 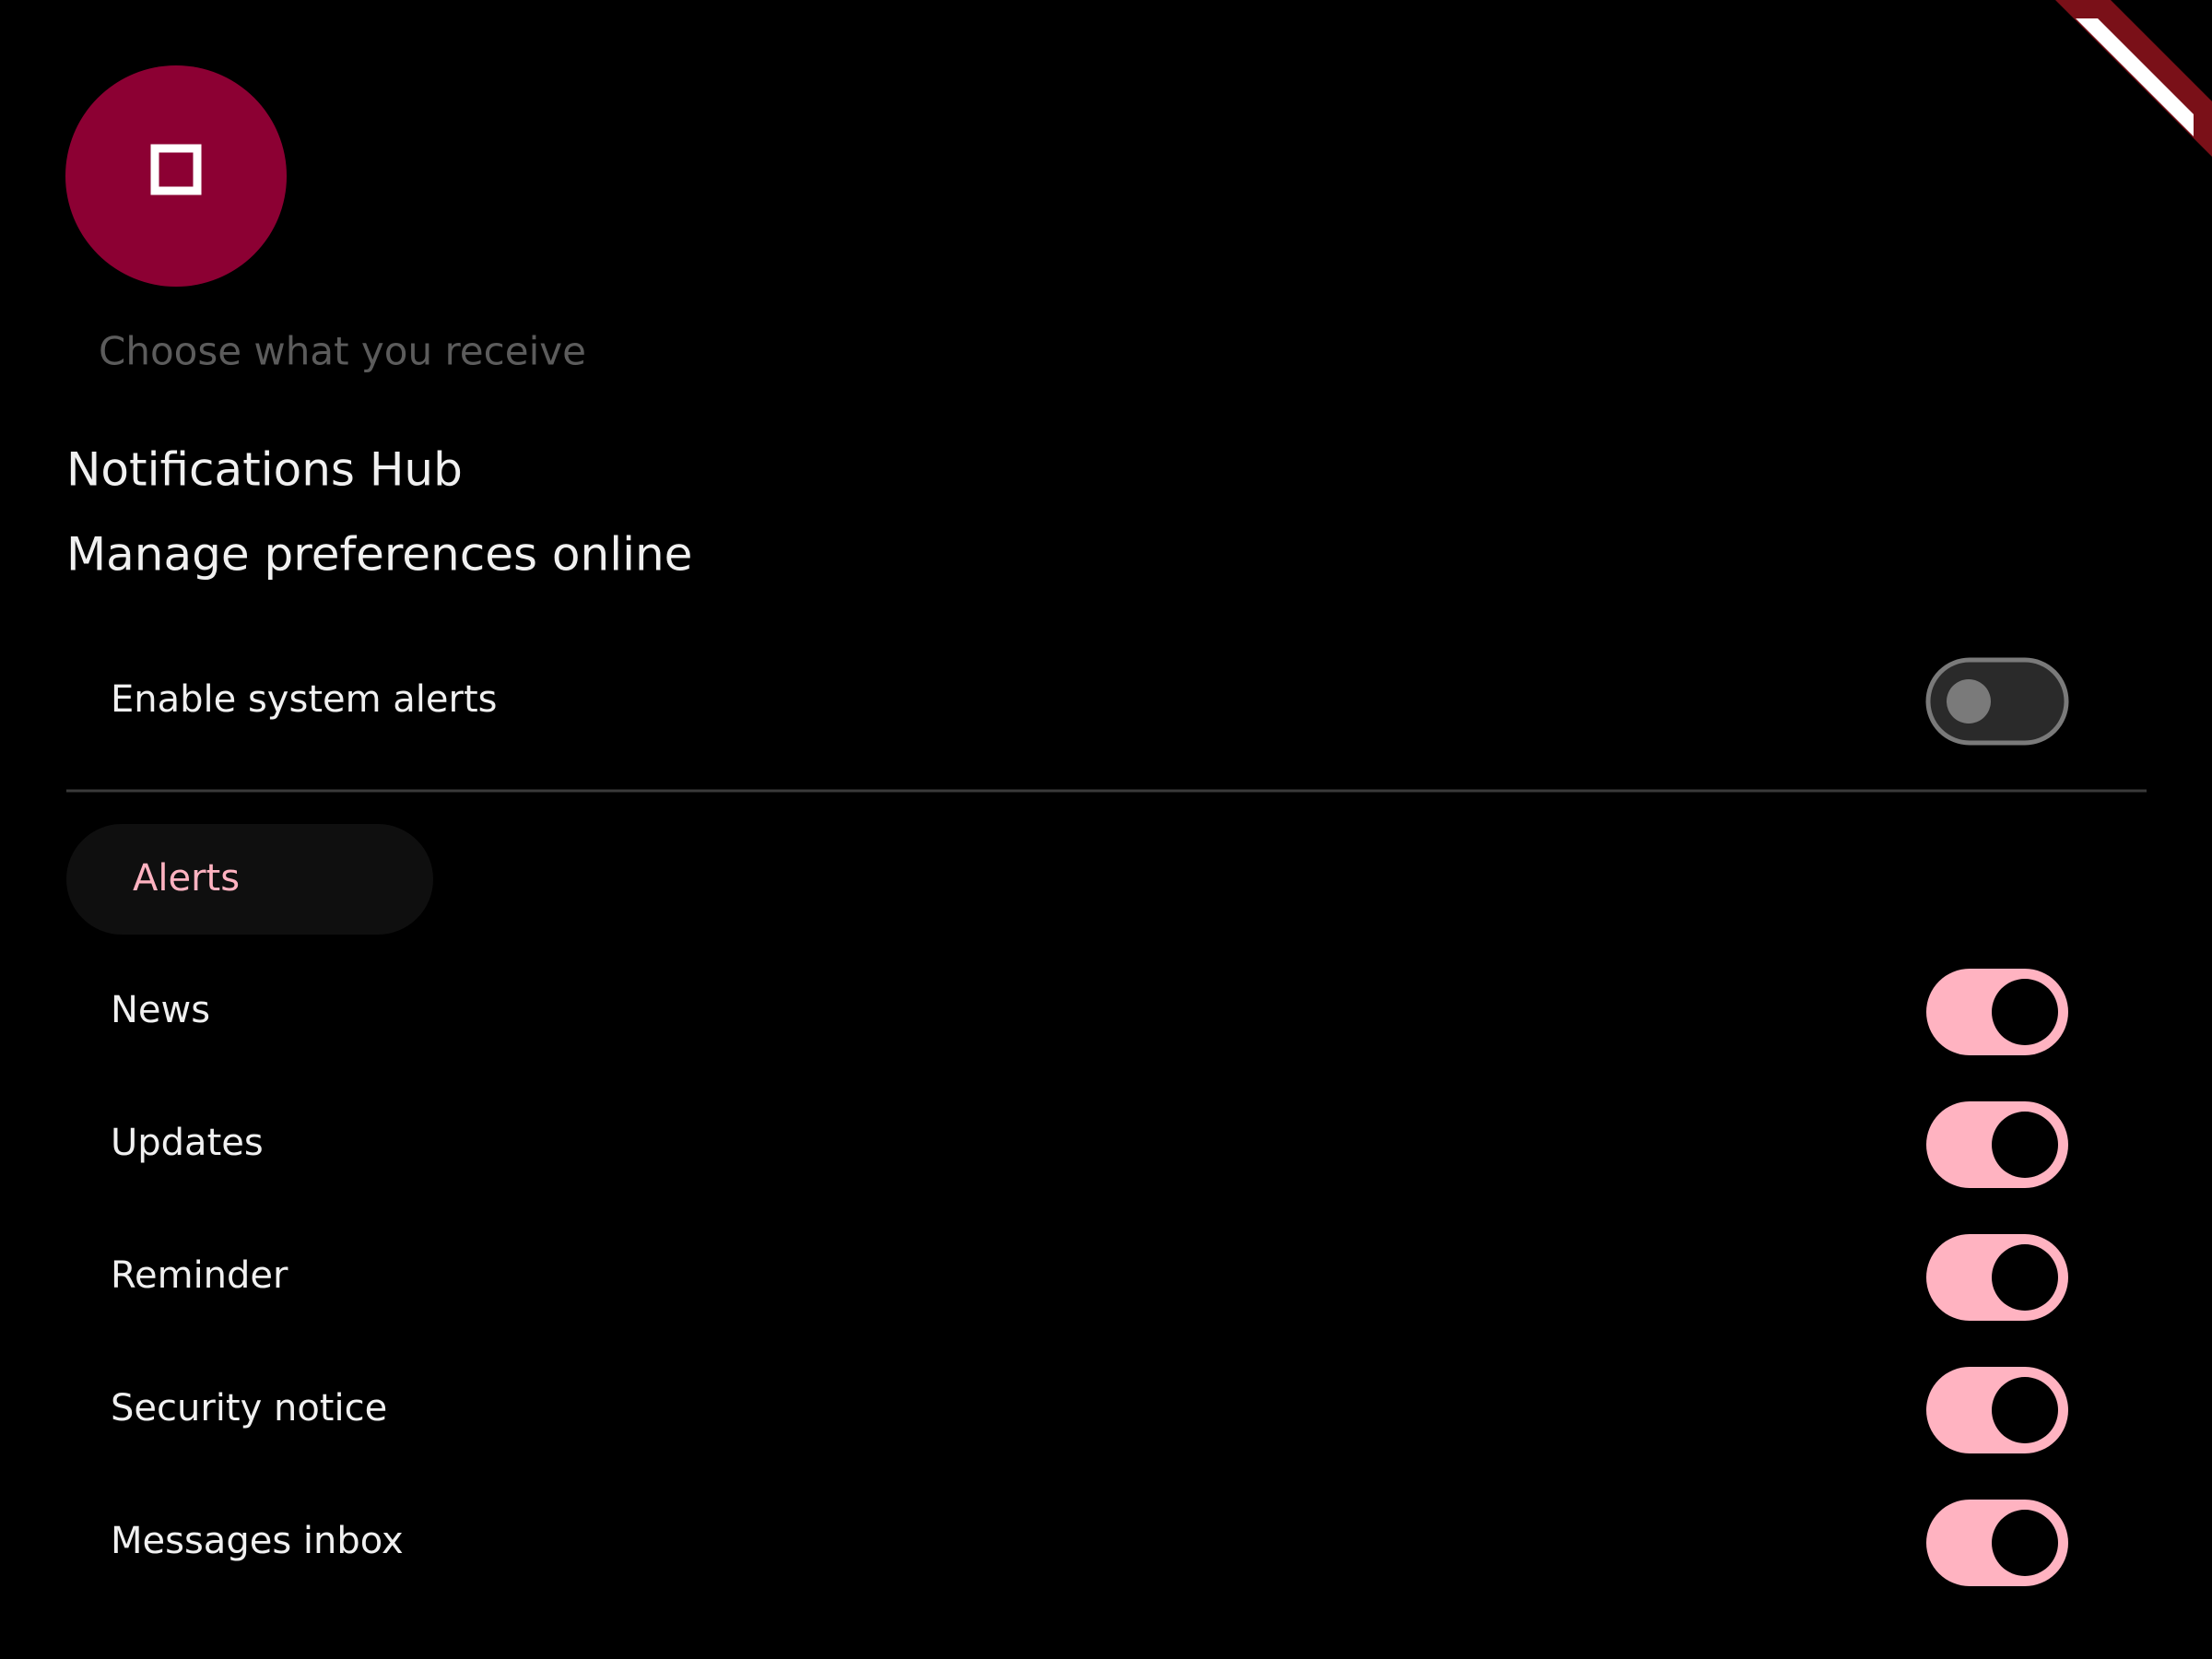 I want to click on chip-label: Alerts, so click(x=186, y=878).